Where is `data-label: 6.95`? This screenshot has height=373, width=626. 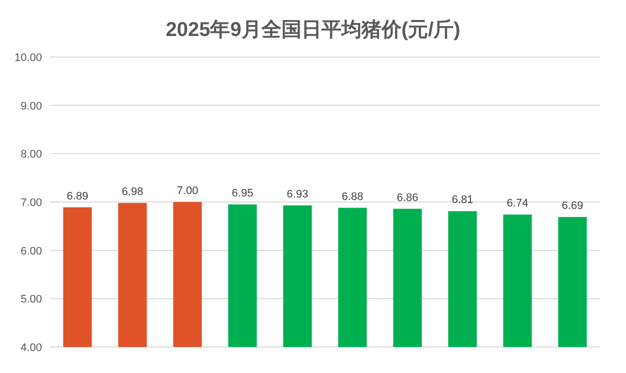
data-label: 6.95 is located at coordinates (243, 193).